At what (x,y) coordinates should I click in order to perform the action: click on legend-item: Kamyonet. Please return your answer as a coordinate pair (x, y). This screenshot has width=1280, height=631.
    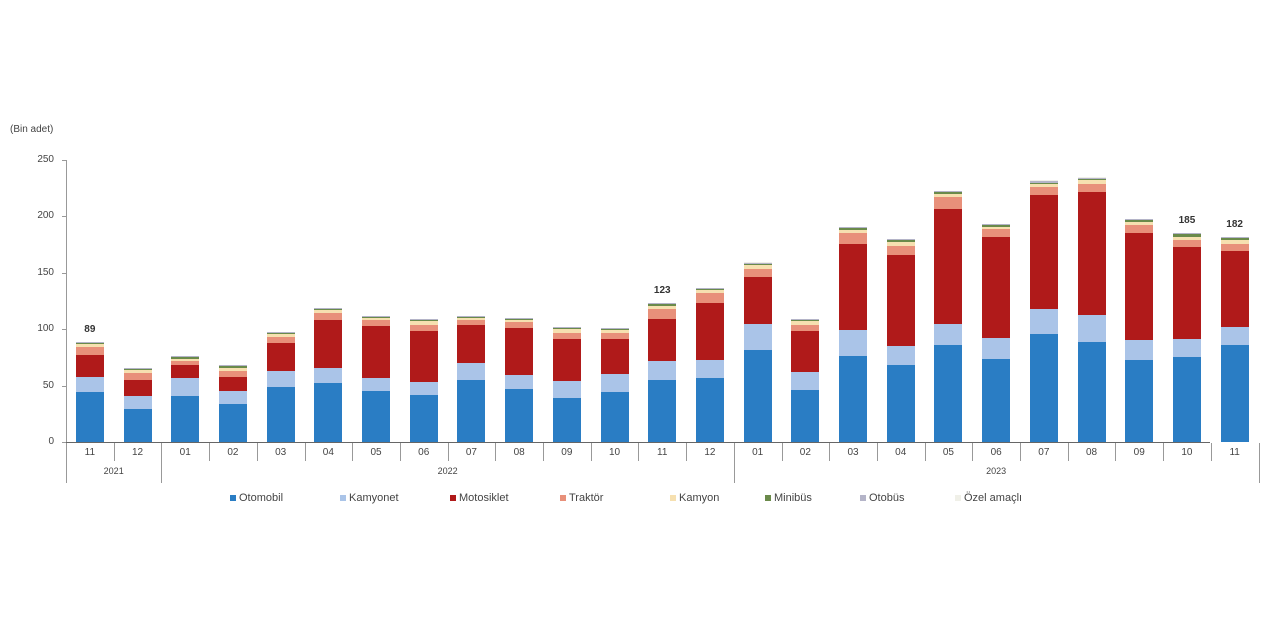
    Looking at the image, I should click on (395, 498).